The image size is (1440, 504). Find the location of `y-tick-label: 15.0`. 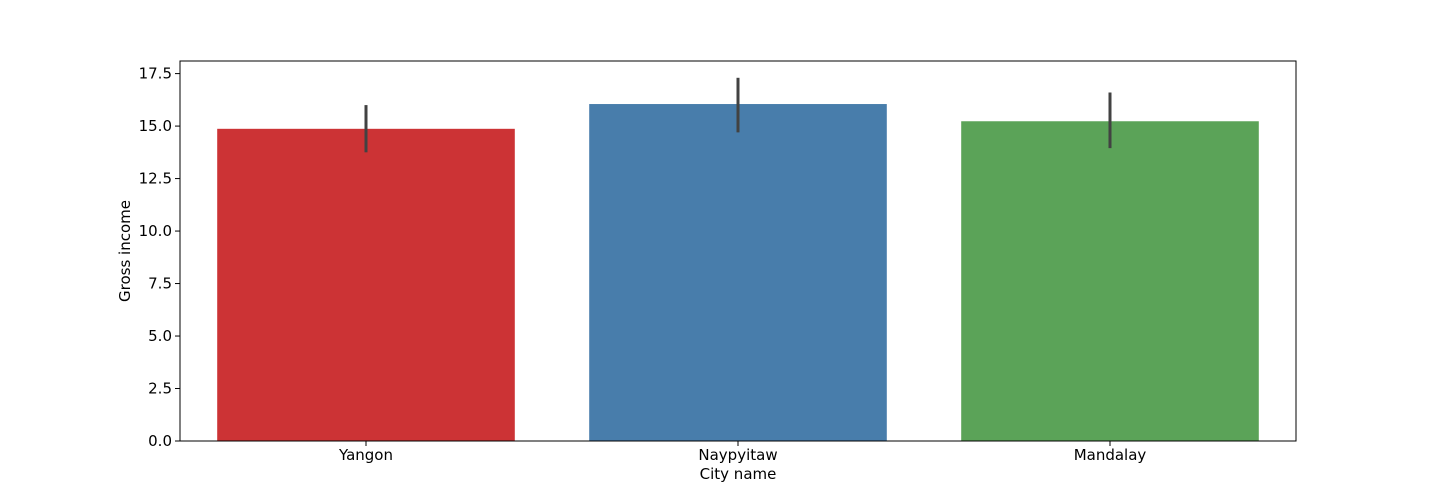

y-tick-label: 15.0 is located at coordinates (155, 126).